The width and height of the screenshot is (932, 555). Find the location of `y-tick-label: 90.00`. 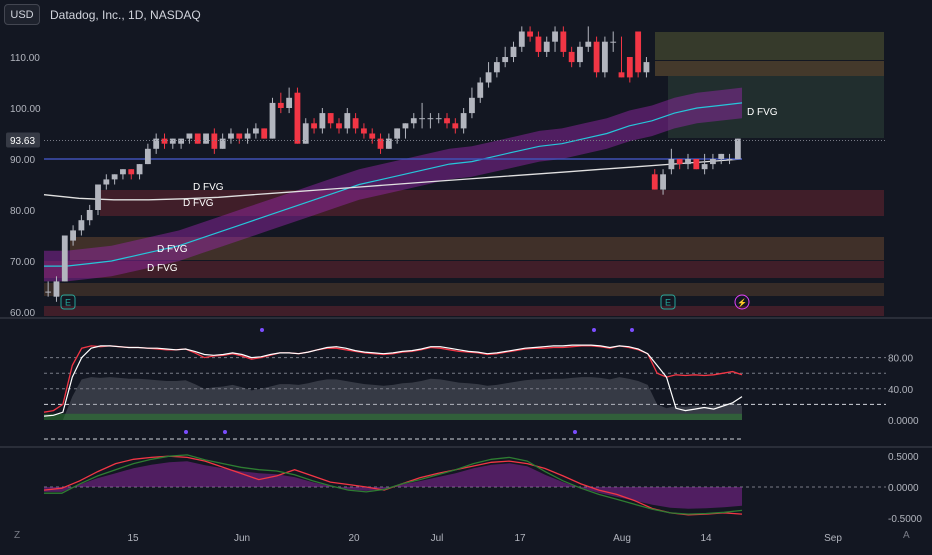

y-tick-label: 90.00 is located at coordinates (22, 160).